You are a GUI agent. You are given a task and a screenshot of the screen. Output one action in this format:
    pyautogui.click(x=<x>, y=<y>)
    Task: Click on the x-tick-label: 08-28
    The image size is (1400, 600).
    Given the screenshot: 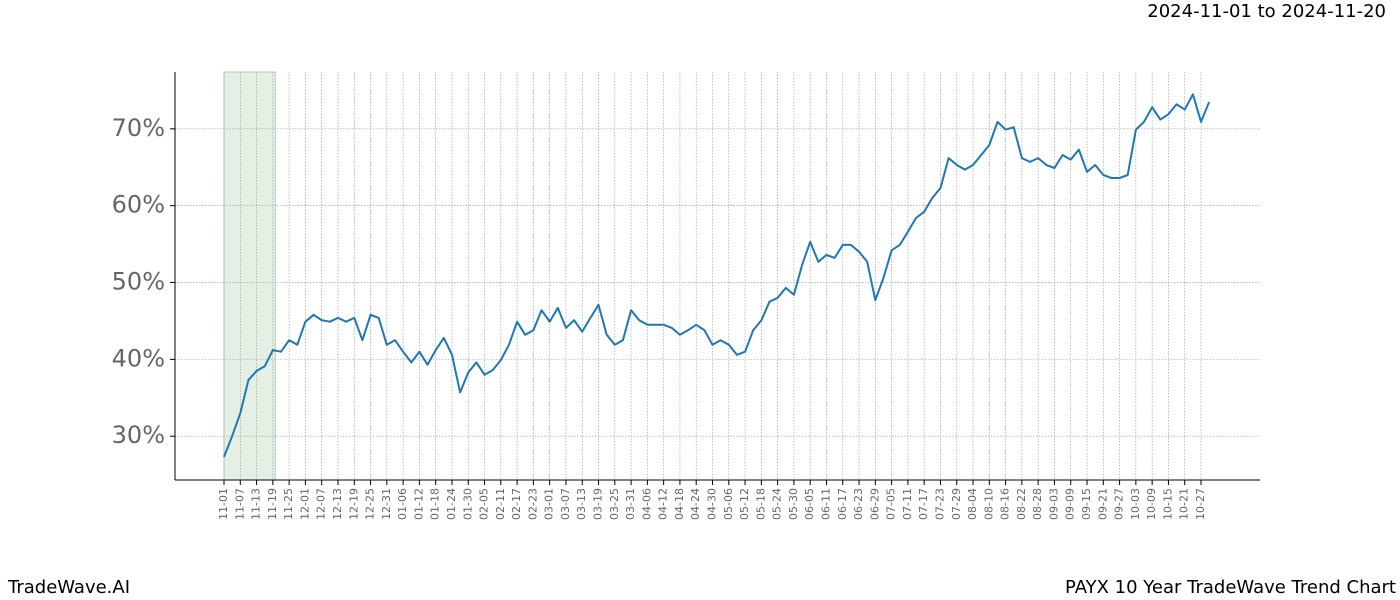 What is the action you would take?
    pyautogui.click(x=1037, y=504)
    